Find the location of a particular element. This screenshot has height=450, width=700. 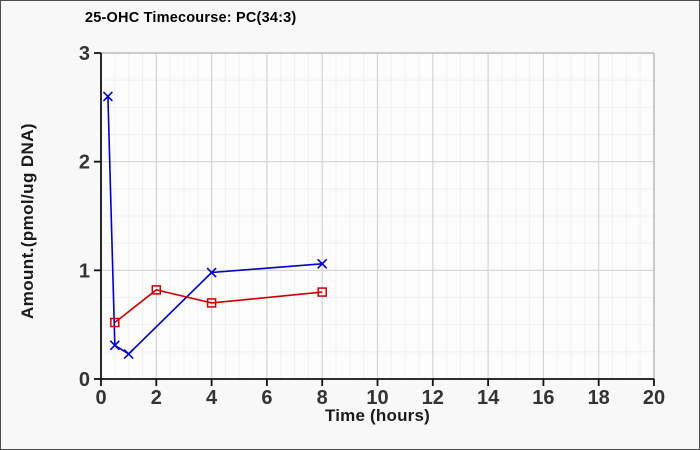

y-axis-label: Amount.(pmol/ug DNA) is located at coordinates (27, 221).